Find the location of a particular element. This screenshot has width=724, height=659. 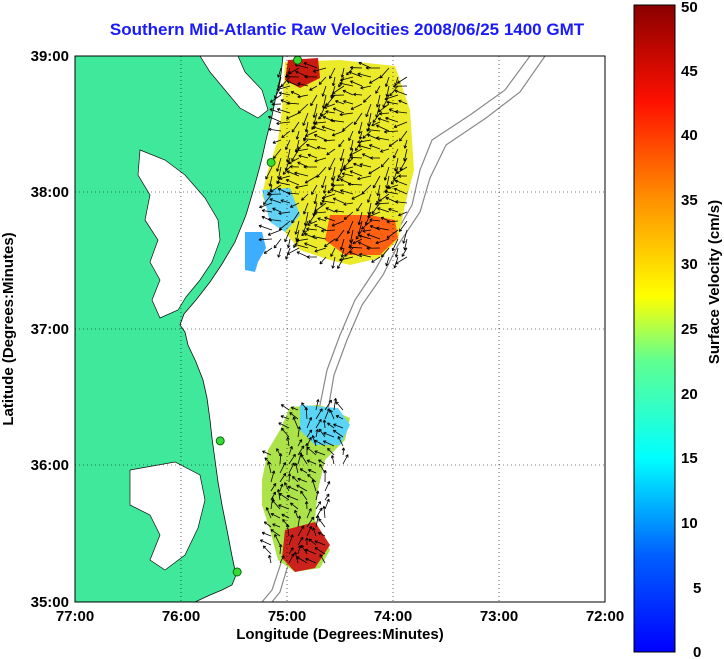

y-tick-label: 36:00 is located at coordinates (50, 465).